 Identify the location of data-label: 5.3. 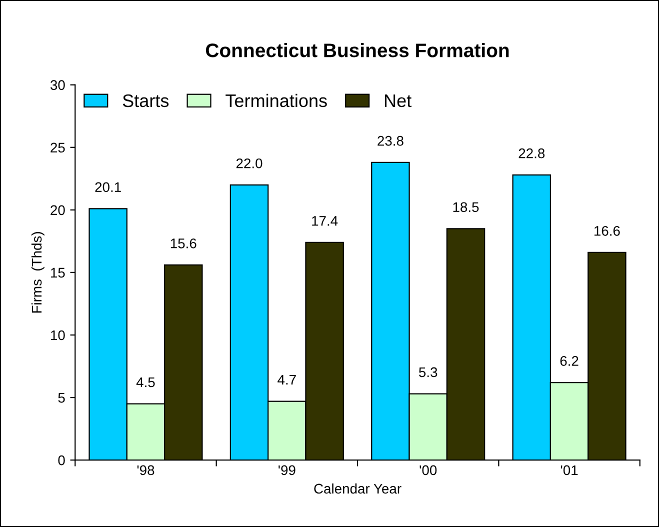
(428, 372).